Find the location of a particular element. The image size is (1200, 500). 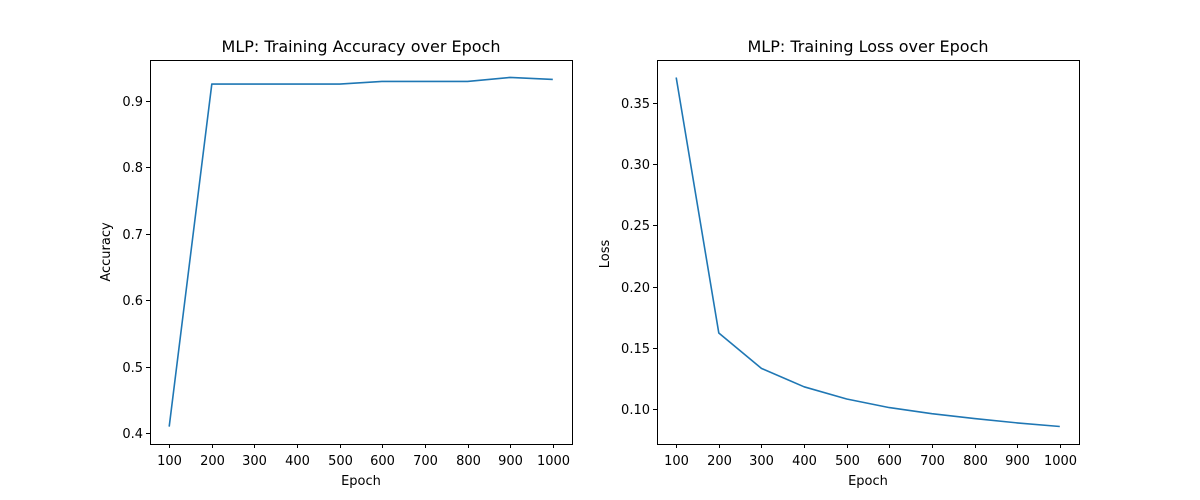

accuracy-x-tick-label: 300 is located at coordinates (254, 461).